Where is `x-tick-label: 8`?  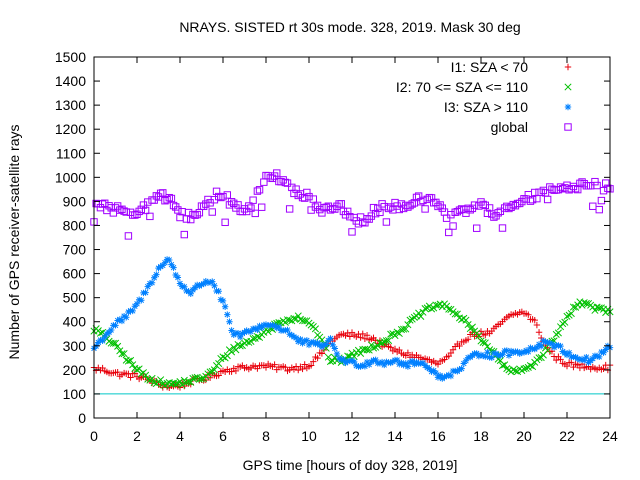
x-tick-label: 8 is located at coordinates (266, 436).